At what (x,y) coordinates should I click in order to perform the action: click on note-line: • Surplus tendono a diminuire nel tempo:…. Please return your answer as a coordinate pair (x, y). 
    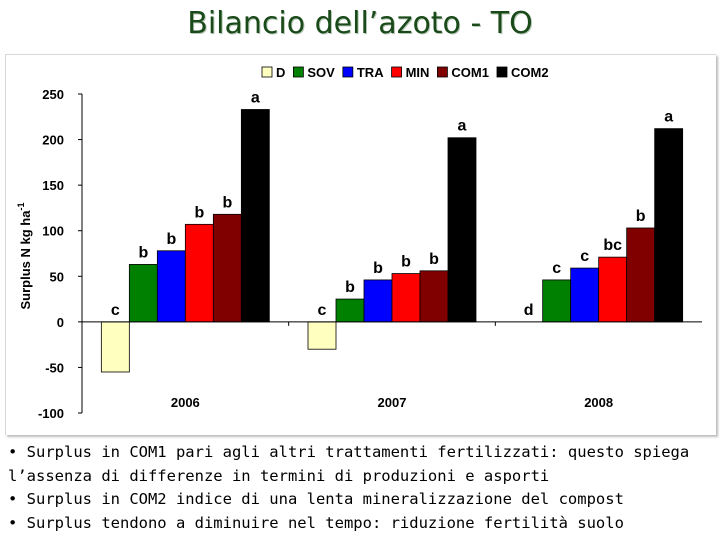
    Looking at the image, I should click on (316, 522).